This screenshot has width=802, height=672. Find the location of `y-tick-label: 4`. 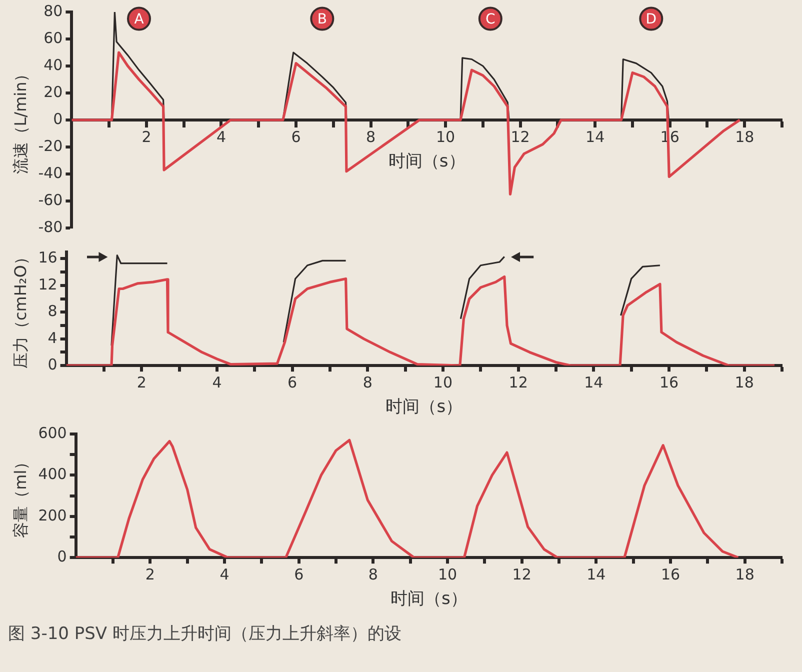

y-tick-label: 4 is located at coordinates (53, 337).